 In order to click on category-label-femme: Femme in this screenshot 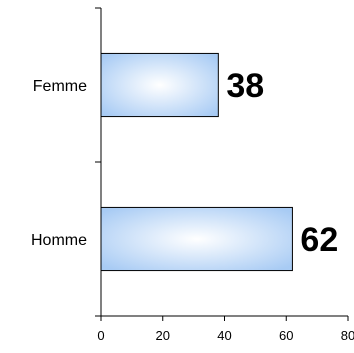, I will do `click(60, 86)`.